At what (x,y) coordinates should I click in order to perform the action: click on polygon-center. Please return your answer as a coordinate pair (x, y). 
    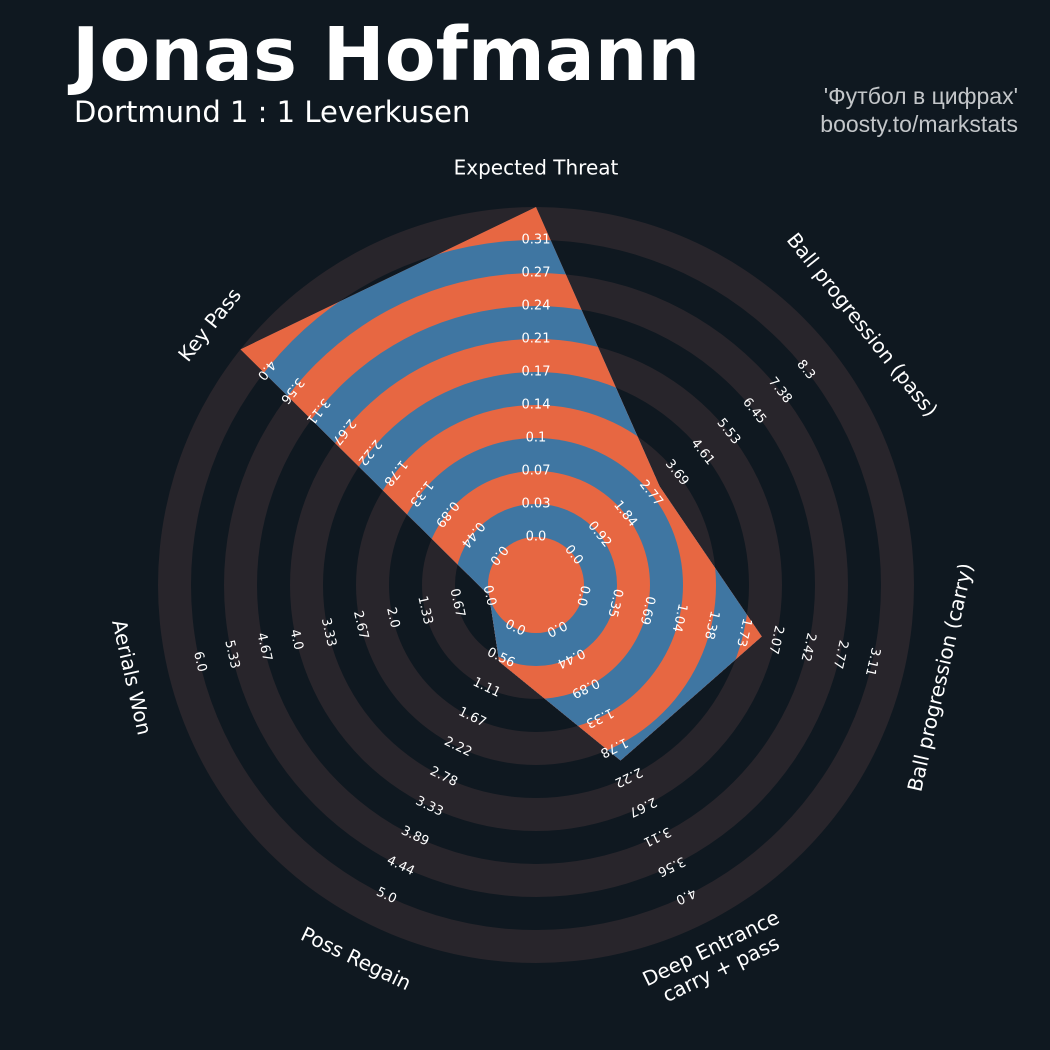
    Looking at the image, I should click on (536, 585).